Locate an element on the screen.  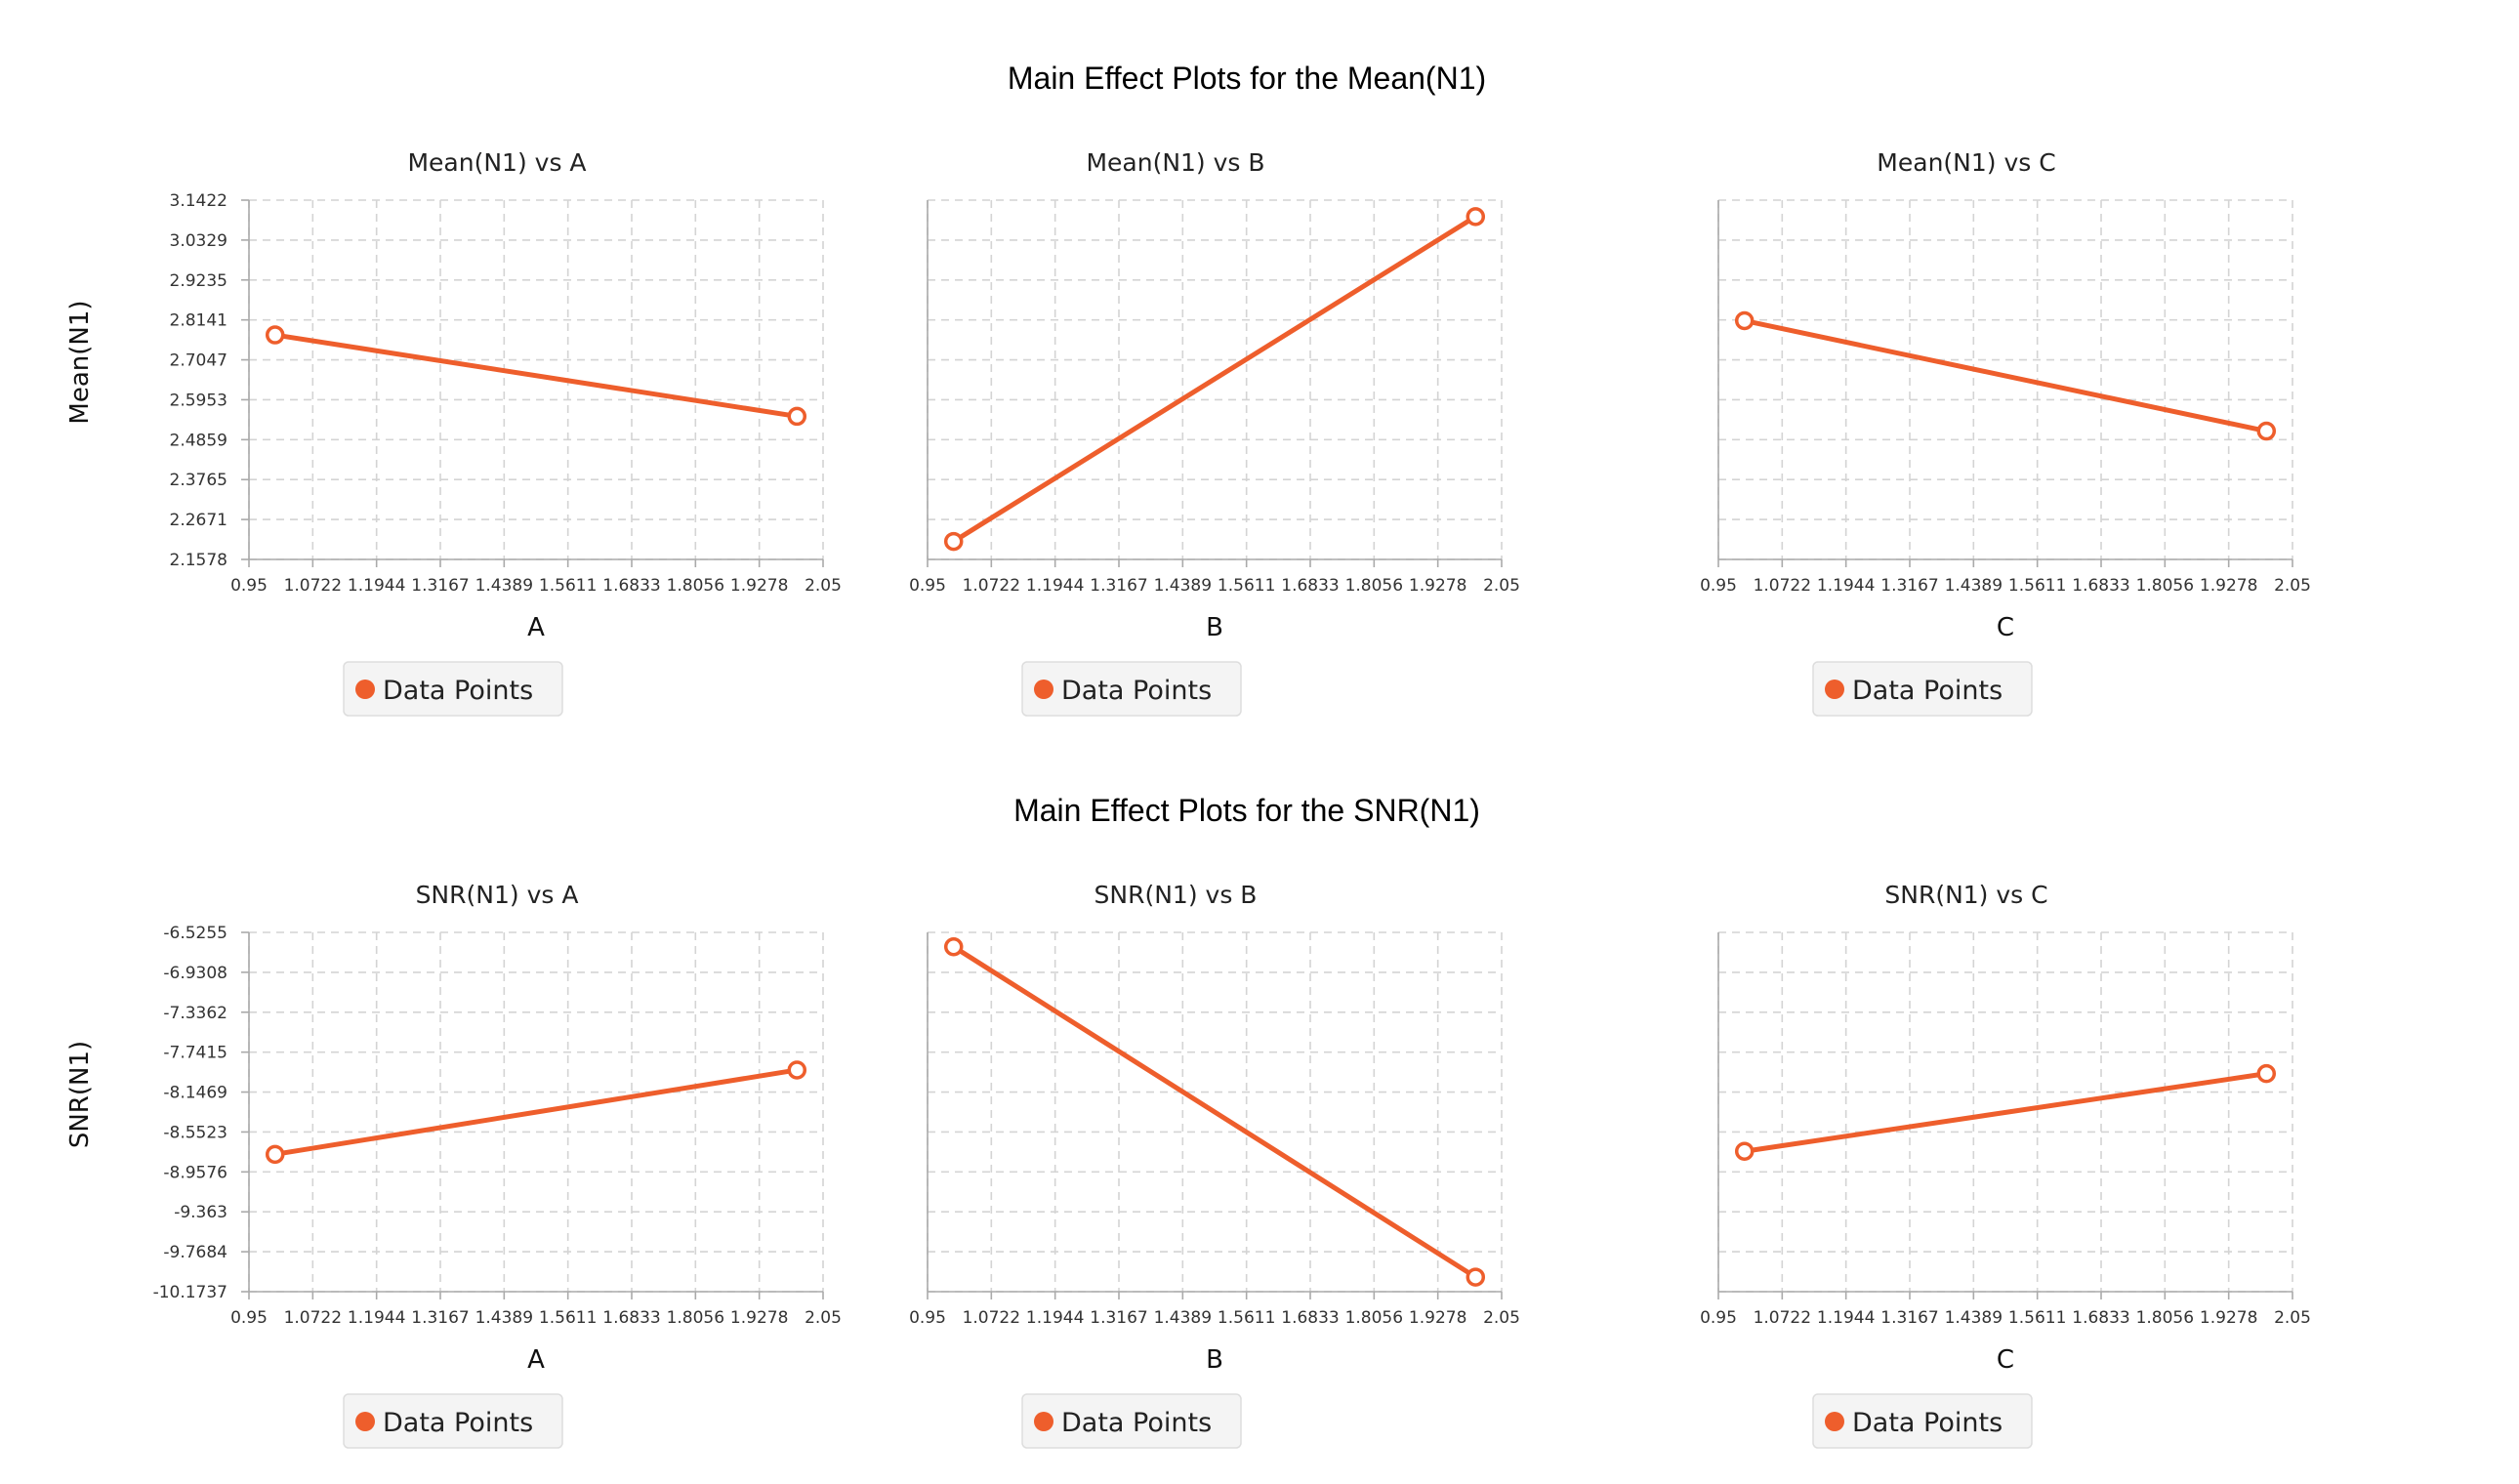
plot-title: SNR(N1) vs A is located at coordinates (498, 895).